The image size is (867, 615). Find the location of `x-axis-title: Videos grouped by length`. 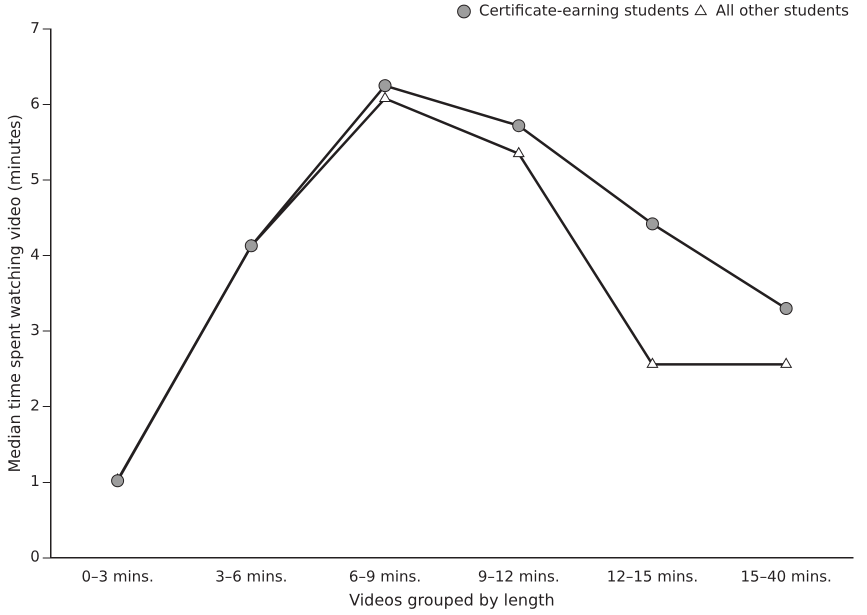

x-axis-title: Videos grouped by length is located at coordinates (452, 600).